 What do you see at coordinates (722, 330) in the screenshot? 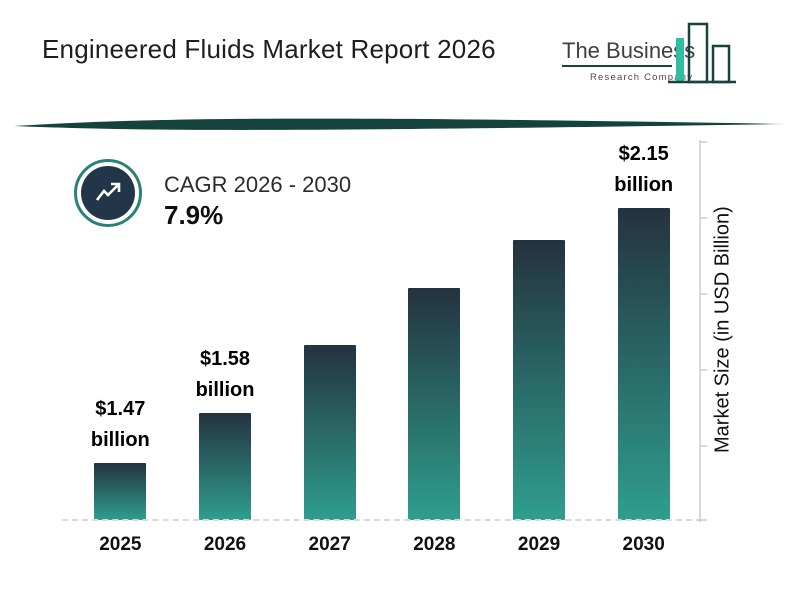
I see `y-axis-title: Market Size (in USD Billion)` at bounding box center [722, 330].